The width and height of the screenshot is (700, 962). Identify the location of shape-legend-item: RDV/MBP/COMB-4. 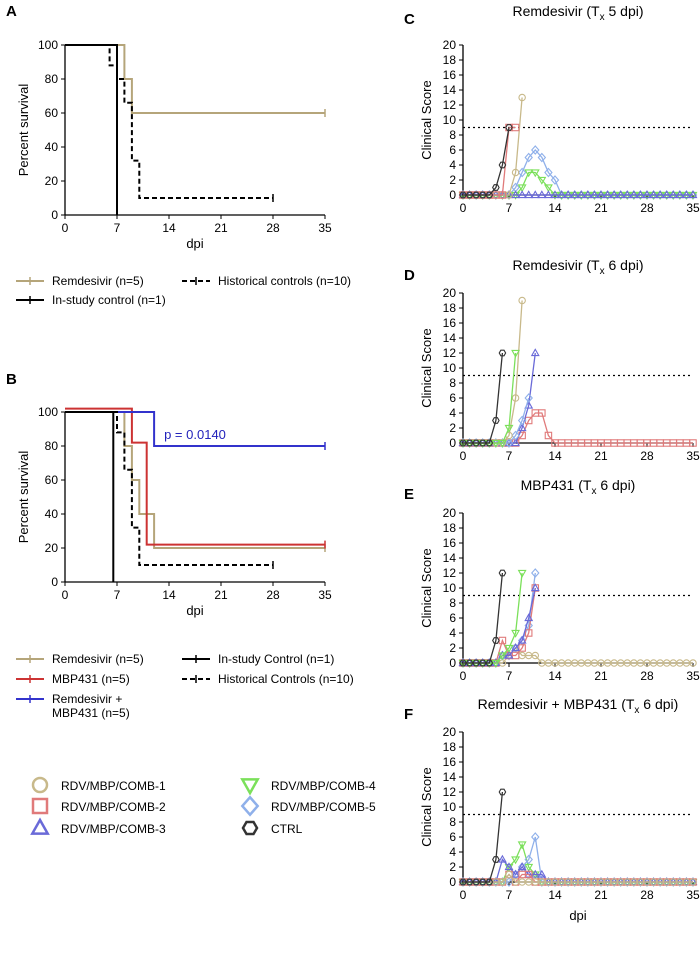
(308, 787).